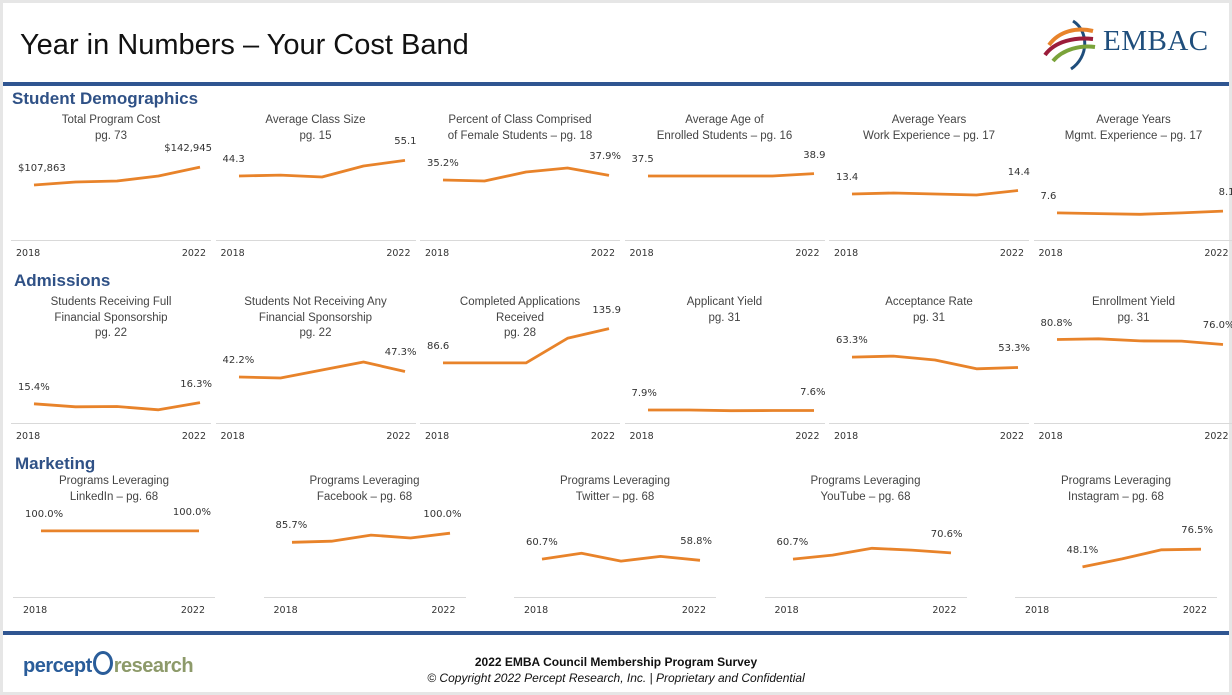 Image resolution: width=1232 pixels, height=695 pixels. What do you see at coordinates (852, 341) in the screenshot?
I see `value-label-start: 63.3%` at bounding box center [852, 341].